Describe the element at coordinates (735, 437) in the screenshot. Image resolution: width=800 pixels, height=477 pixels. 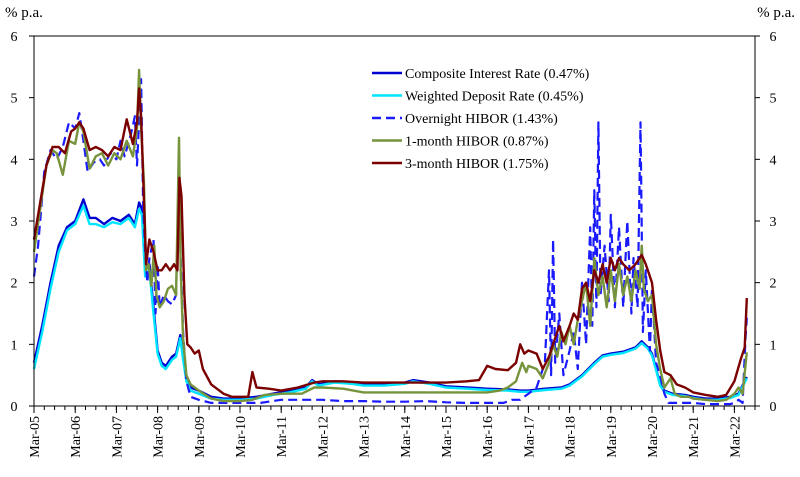
I see `x-tick-label: Mar-22` at that location.